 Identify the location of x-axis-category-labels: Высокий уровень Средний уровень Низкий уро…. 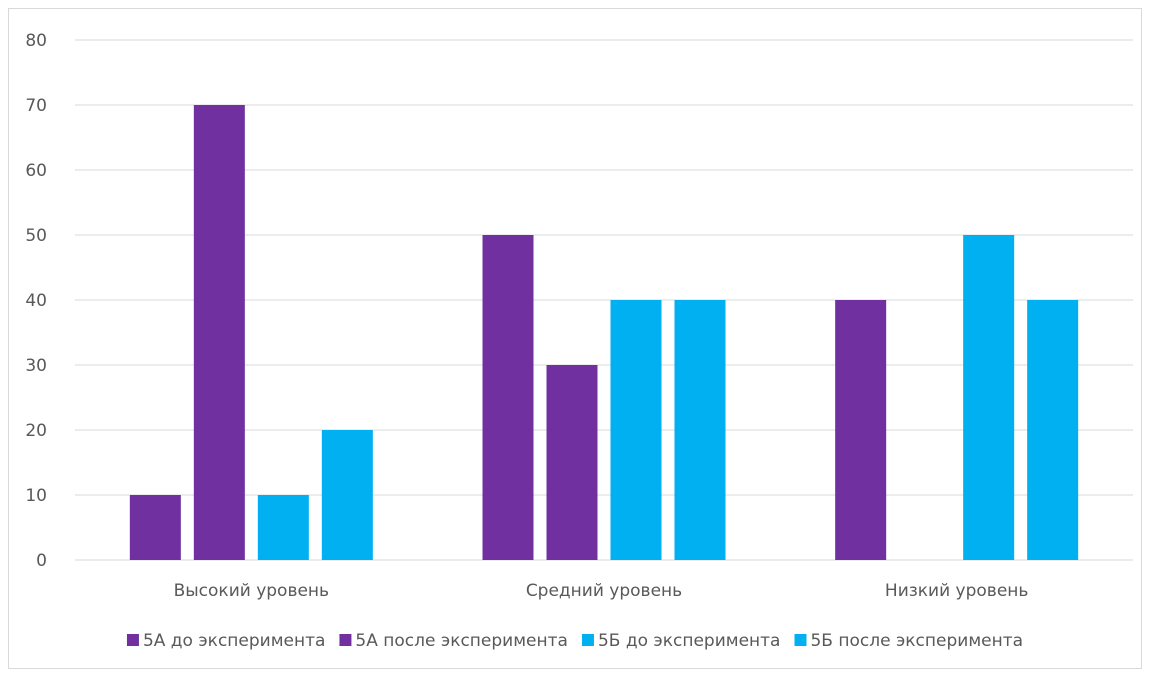
(601, 591).